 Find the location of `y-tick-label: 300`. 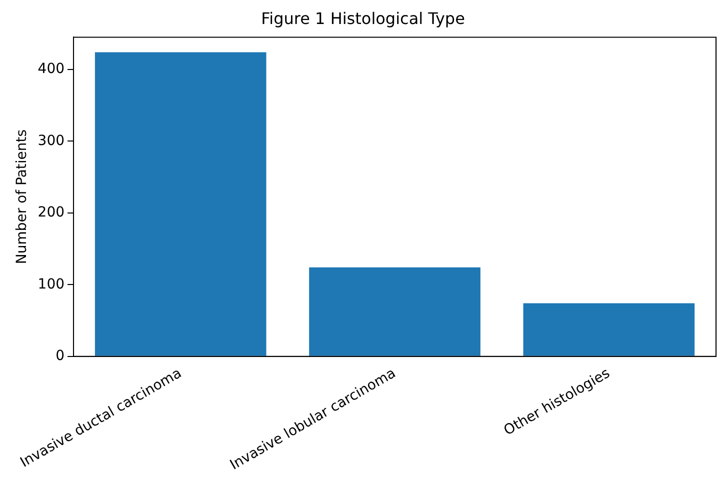

y-tick-label: 300 is located at coordinates (51, 140).